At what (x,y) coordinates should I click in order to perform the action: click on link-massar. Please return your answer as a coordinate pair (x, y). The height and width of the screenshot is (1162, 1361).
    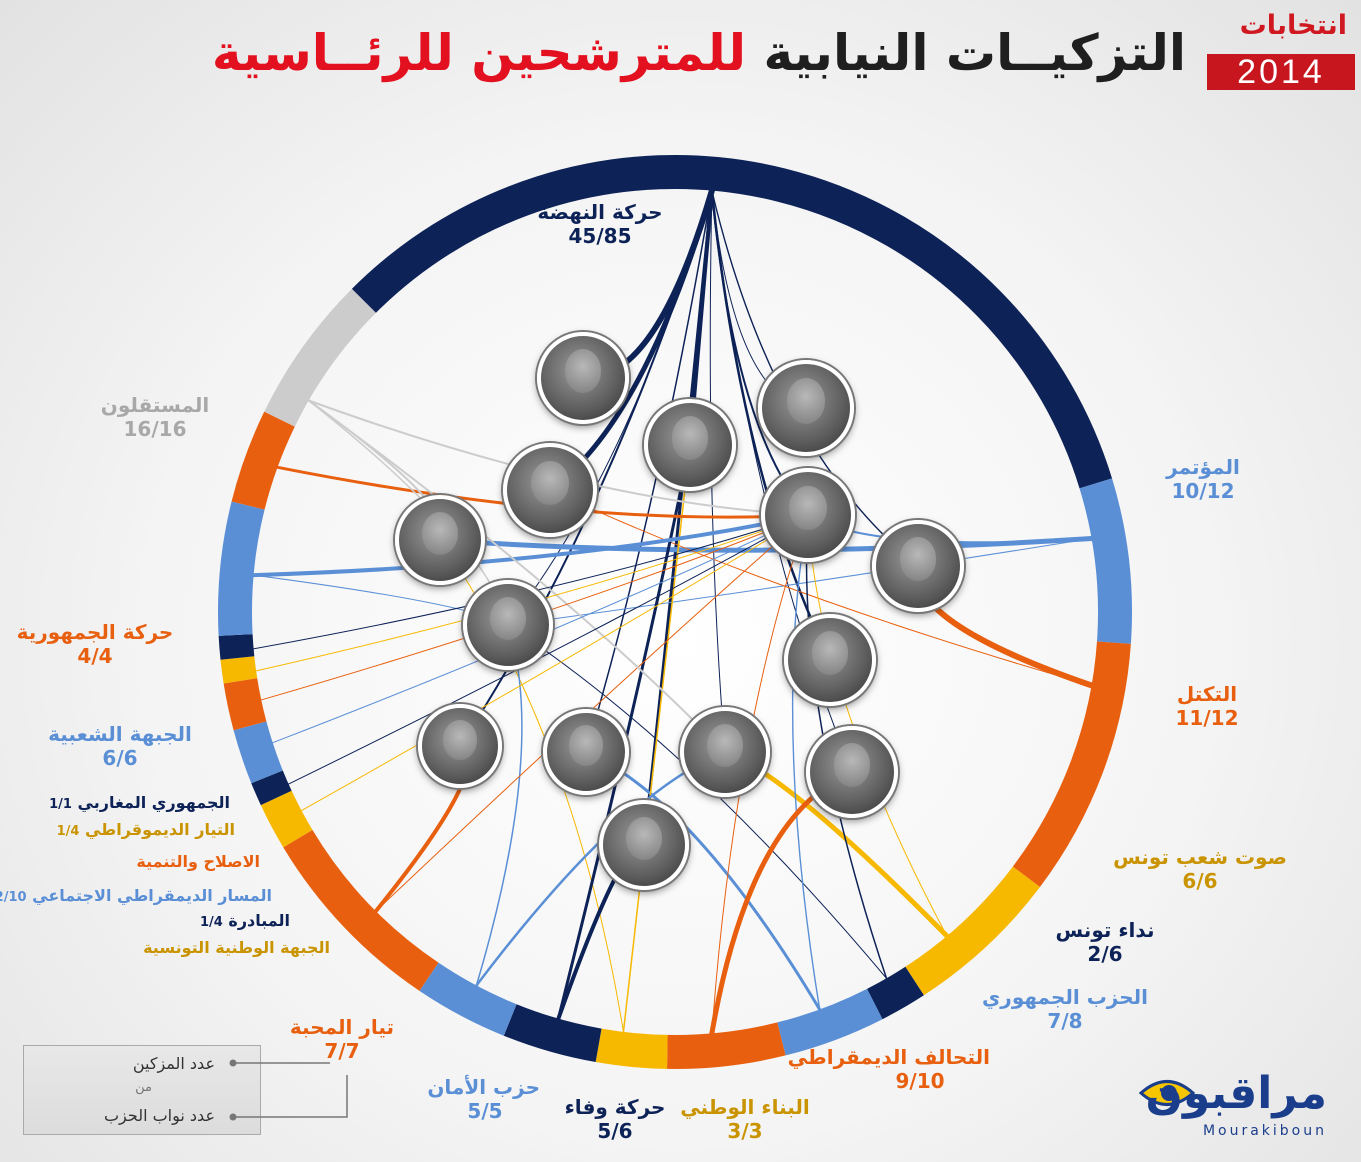
    Looking at the image, I should click on (540, 629).